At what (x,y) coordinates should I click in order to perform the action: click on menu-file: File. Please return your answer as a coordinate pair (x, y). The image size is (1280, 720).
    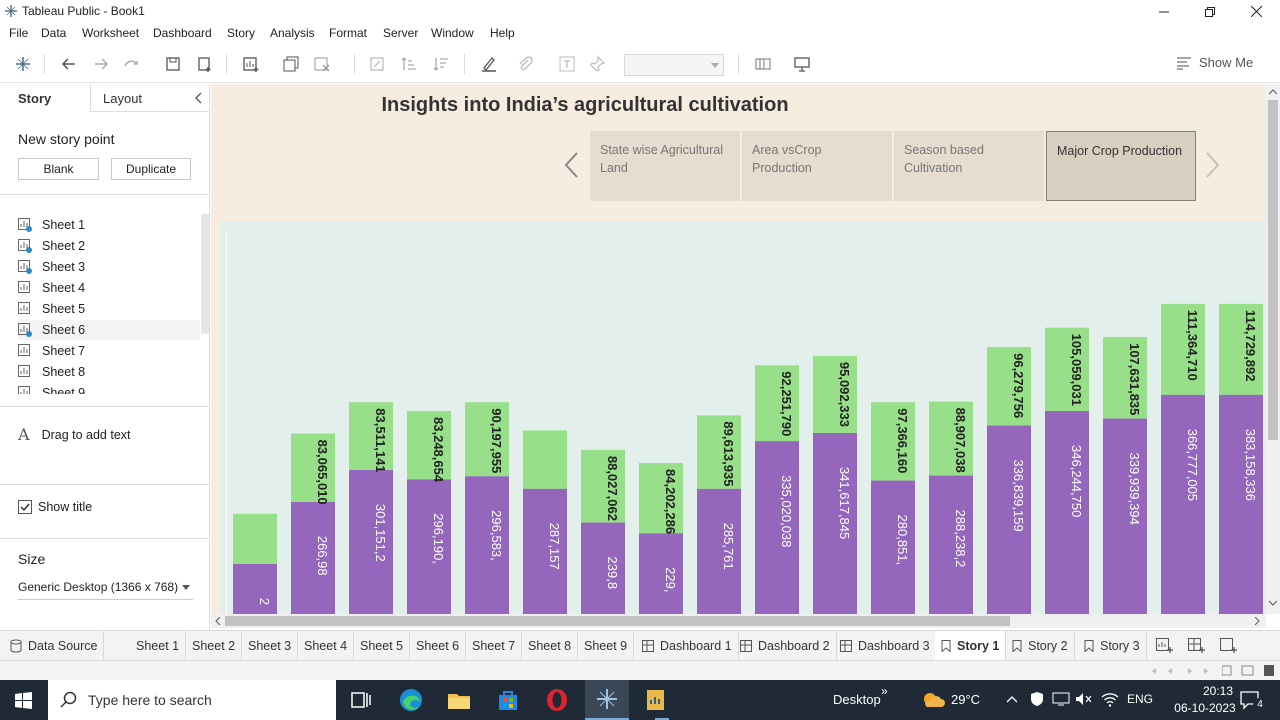
    Looking at the image, I should click on (19, 33).